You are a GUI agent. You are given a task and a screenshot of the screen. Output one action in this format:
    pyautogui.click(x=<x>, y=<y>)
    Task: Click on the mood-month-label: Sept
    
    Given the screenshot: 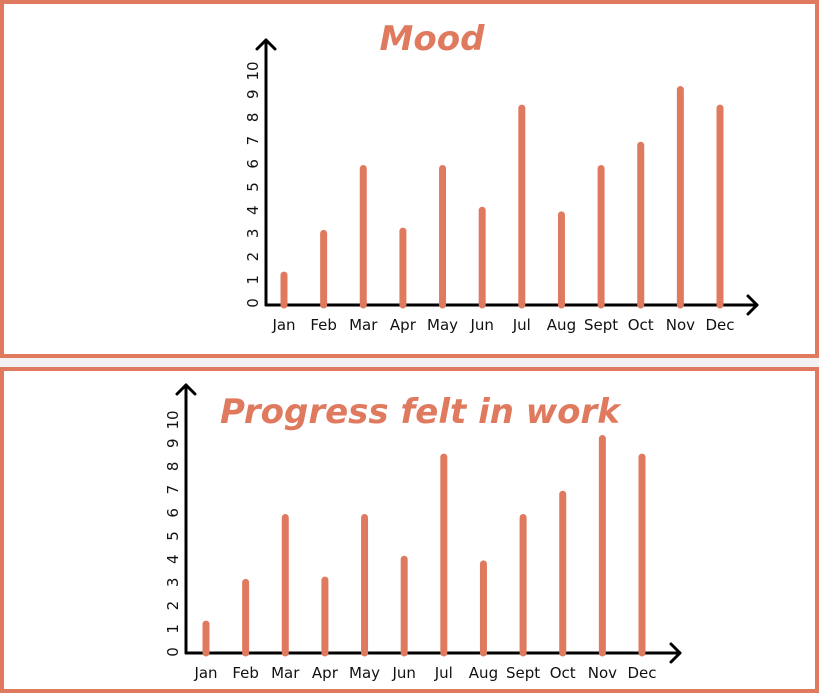 What is the action you would take?
    pyautogui.click(x=601, y=325)
    